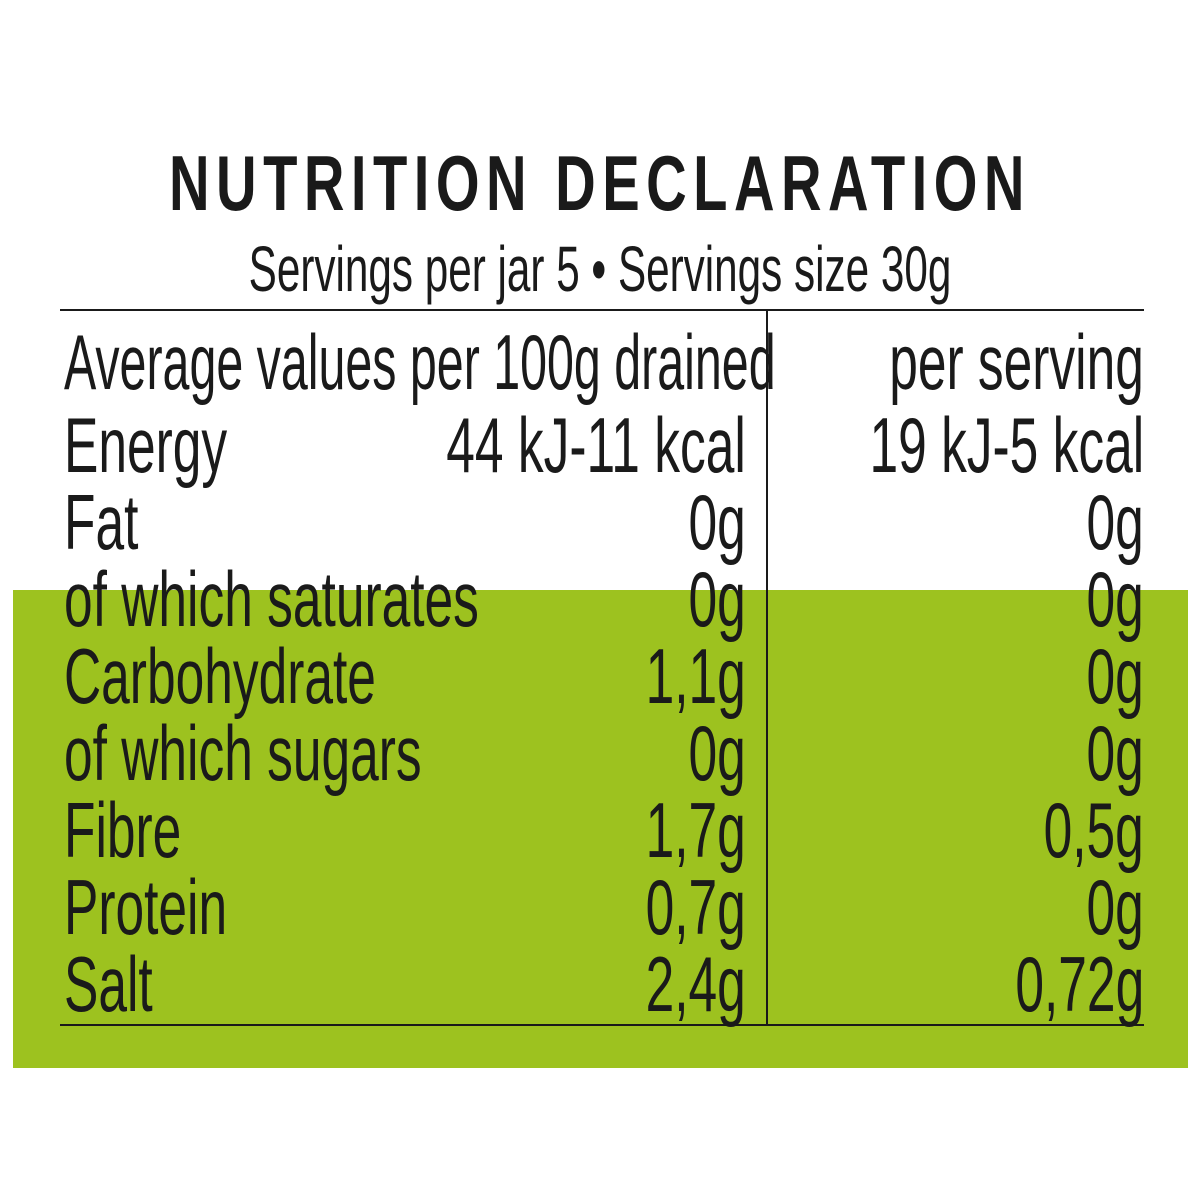  Describe the element at coordinates (695, 984) in the screenshot. I see `row-value-per-100g: 2,4g` at that location.